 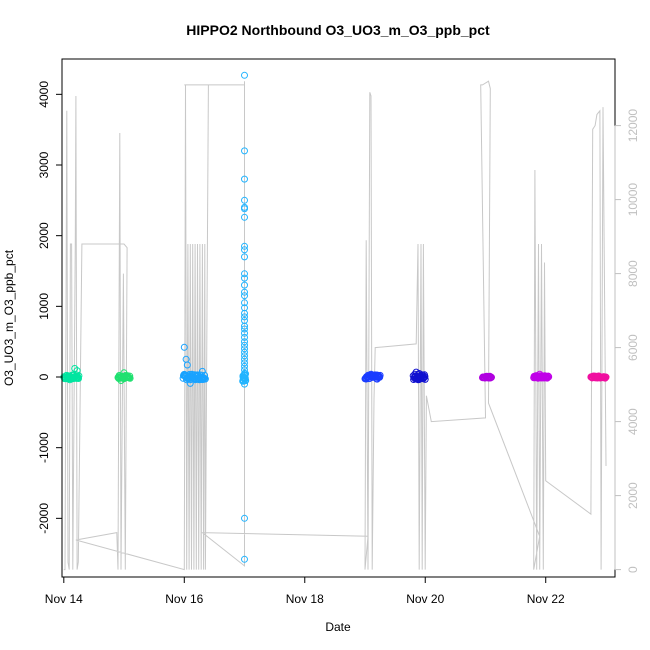 What do you see at coordinates (64, 599) in the screenshot?
I see `x-tick-label: Nov 14` at bounding box center [64, 599].